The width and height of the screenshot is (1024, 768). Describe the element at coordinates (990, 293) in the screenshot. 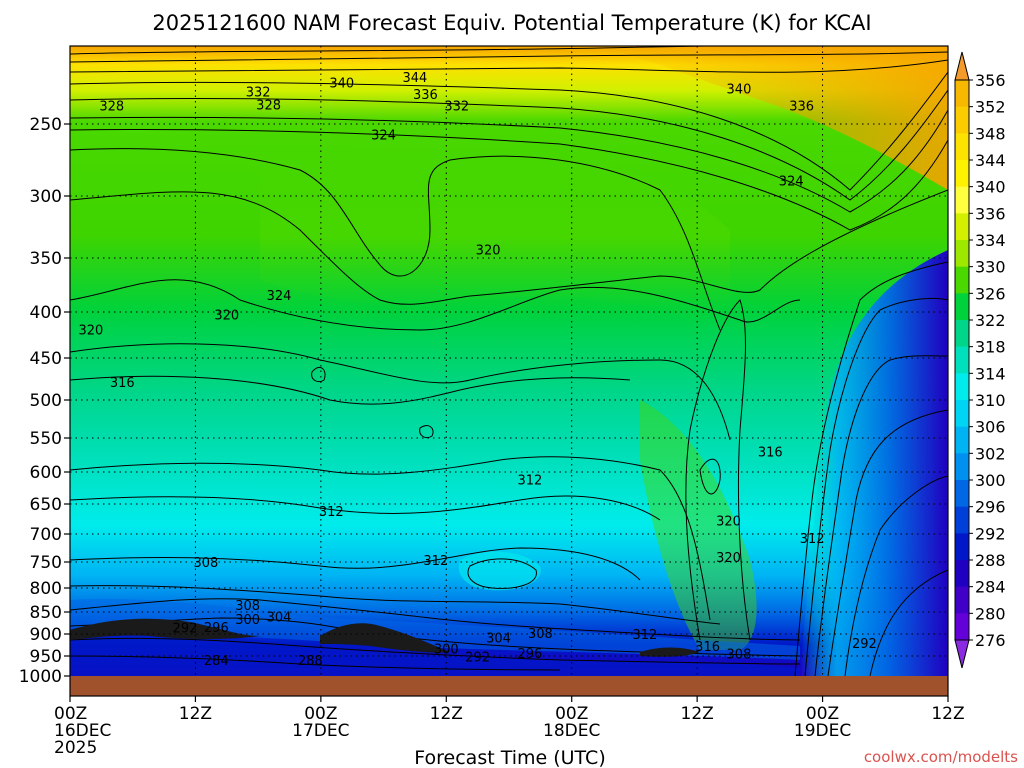

I see `colorbar-label: 326` at that location.